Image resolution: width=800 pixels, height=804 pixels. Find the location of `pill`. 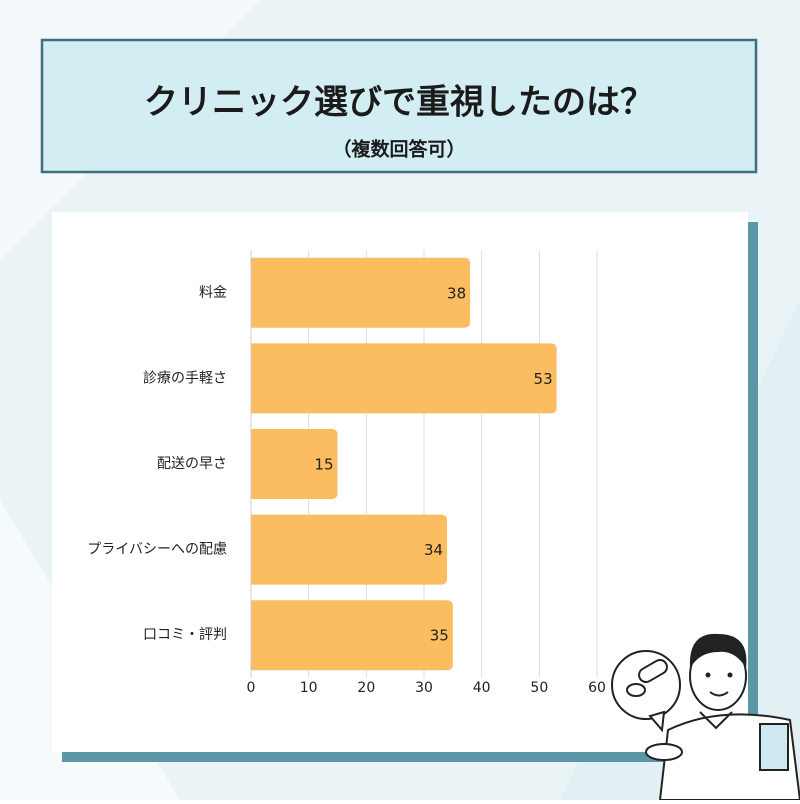

pill is located at coordinates (636, 690).